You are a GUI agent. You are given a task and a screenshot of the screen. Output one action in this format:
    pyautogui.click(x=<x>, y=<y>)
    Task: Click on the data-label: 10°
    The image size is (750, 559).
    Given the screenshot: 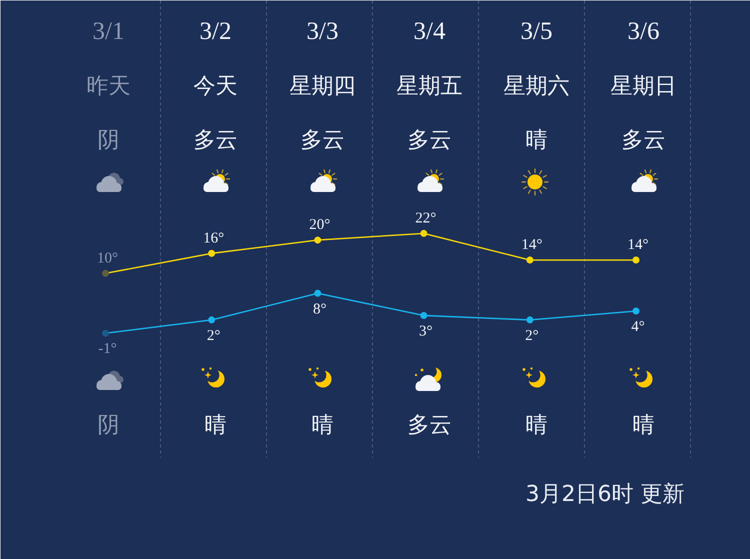 What is the action you would take?
    pyautogui.click(x=107, y=258)
    